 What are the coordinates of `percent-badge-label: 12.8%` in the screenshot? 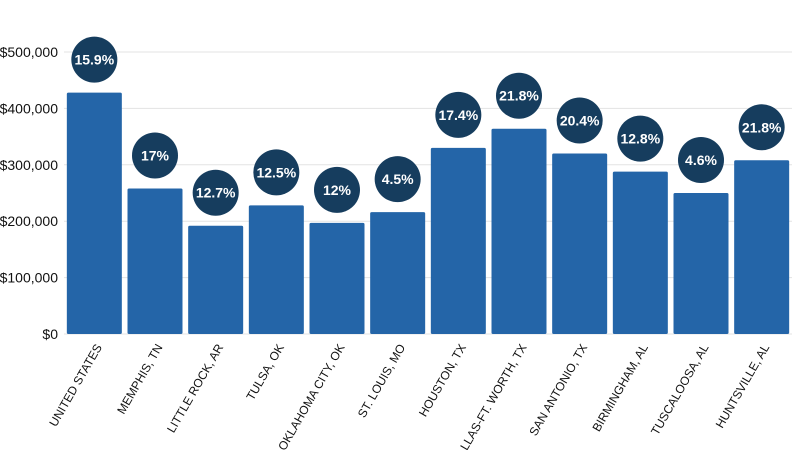 It's located at (640, 139).